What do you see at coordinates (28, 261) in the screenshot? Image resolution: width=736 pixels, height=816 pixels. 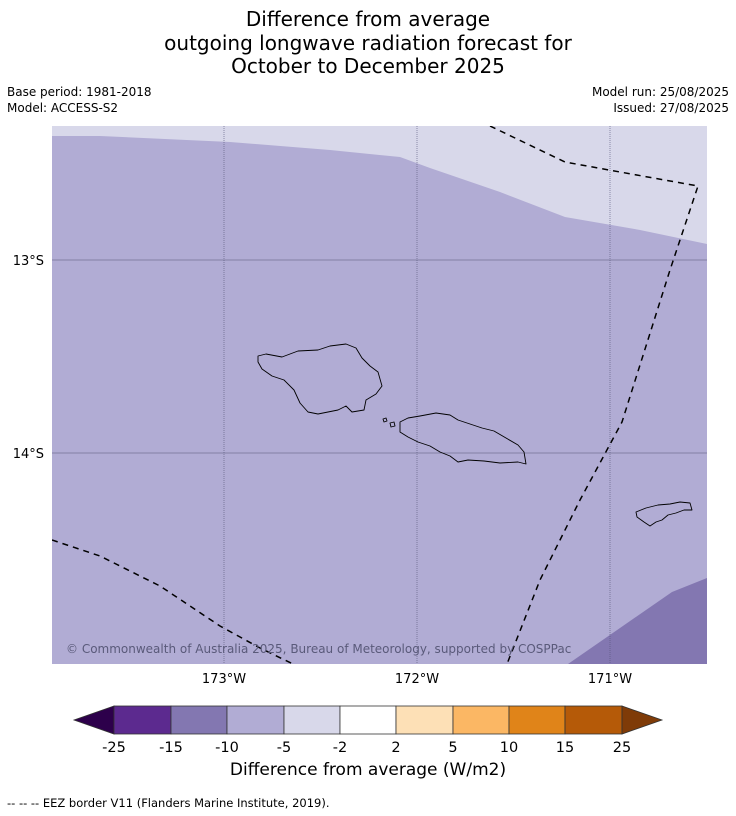 I see `lat-label-13s: 13°S` at bounding box center [28, 261].